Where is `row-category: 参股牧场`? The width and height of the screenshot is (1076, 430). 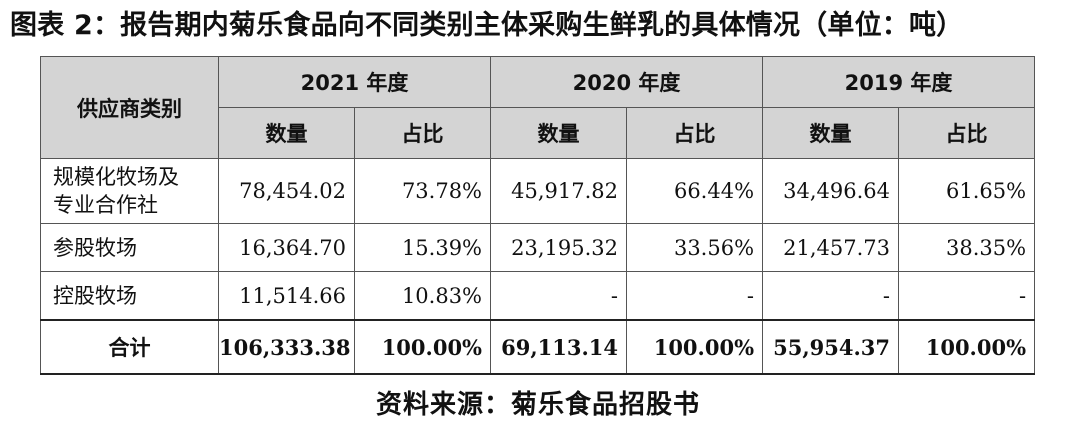
row-category: 参股牧场 is located at coordinates (129, 247).